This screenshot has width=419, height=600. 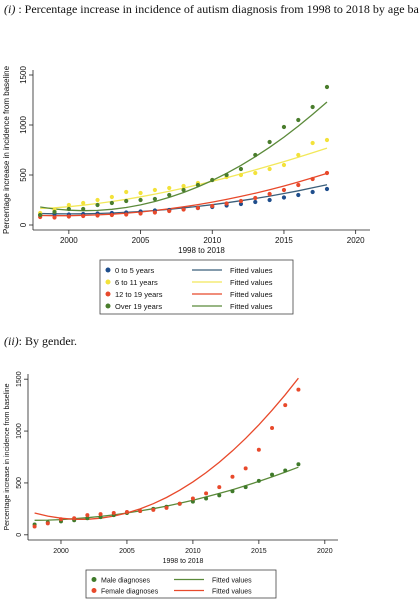 What do you see at coordinates (212, 240) in the screenshot?
I see `c1-x-tick-label: 2010` at bounding box center [212, 240].